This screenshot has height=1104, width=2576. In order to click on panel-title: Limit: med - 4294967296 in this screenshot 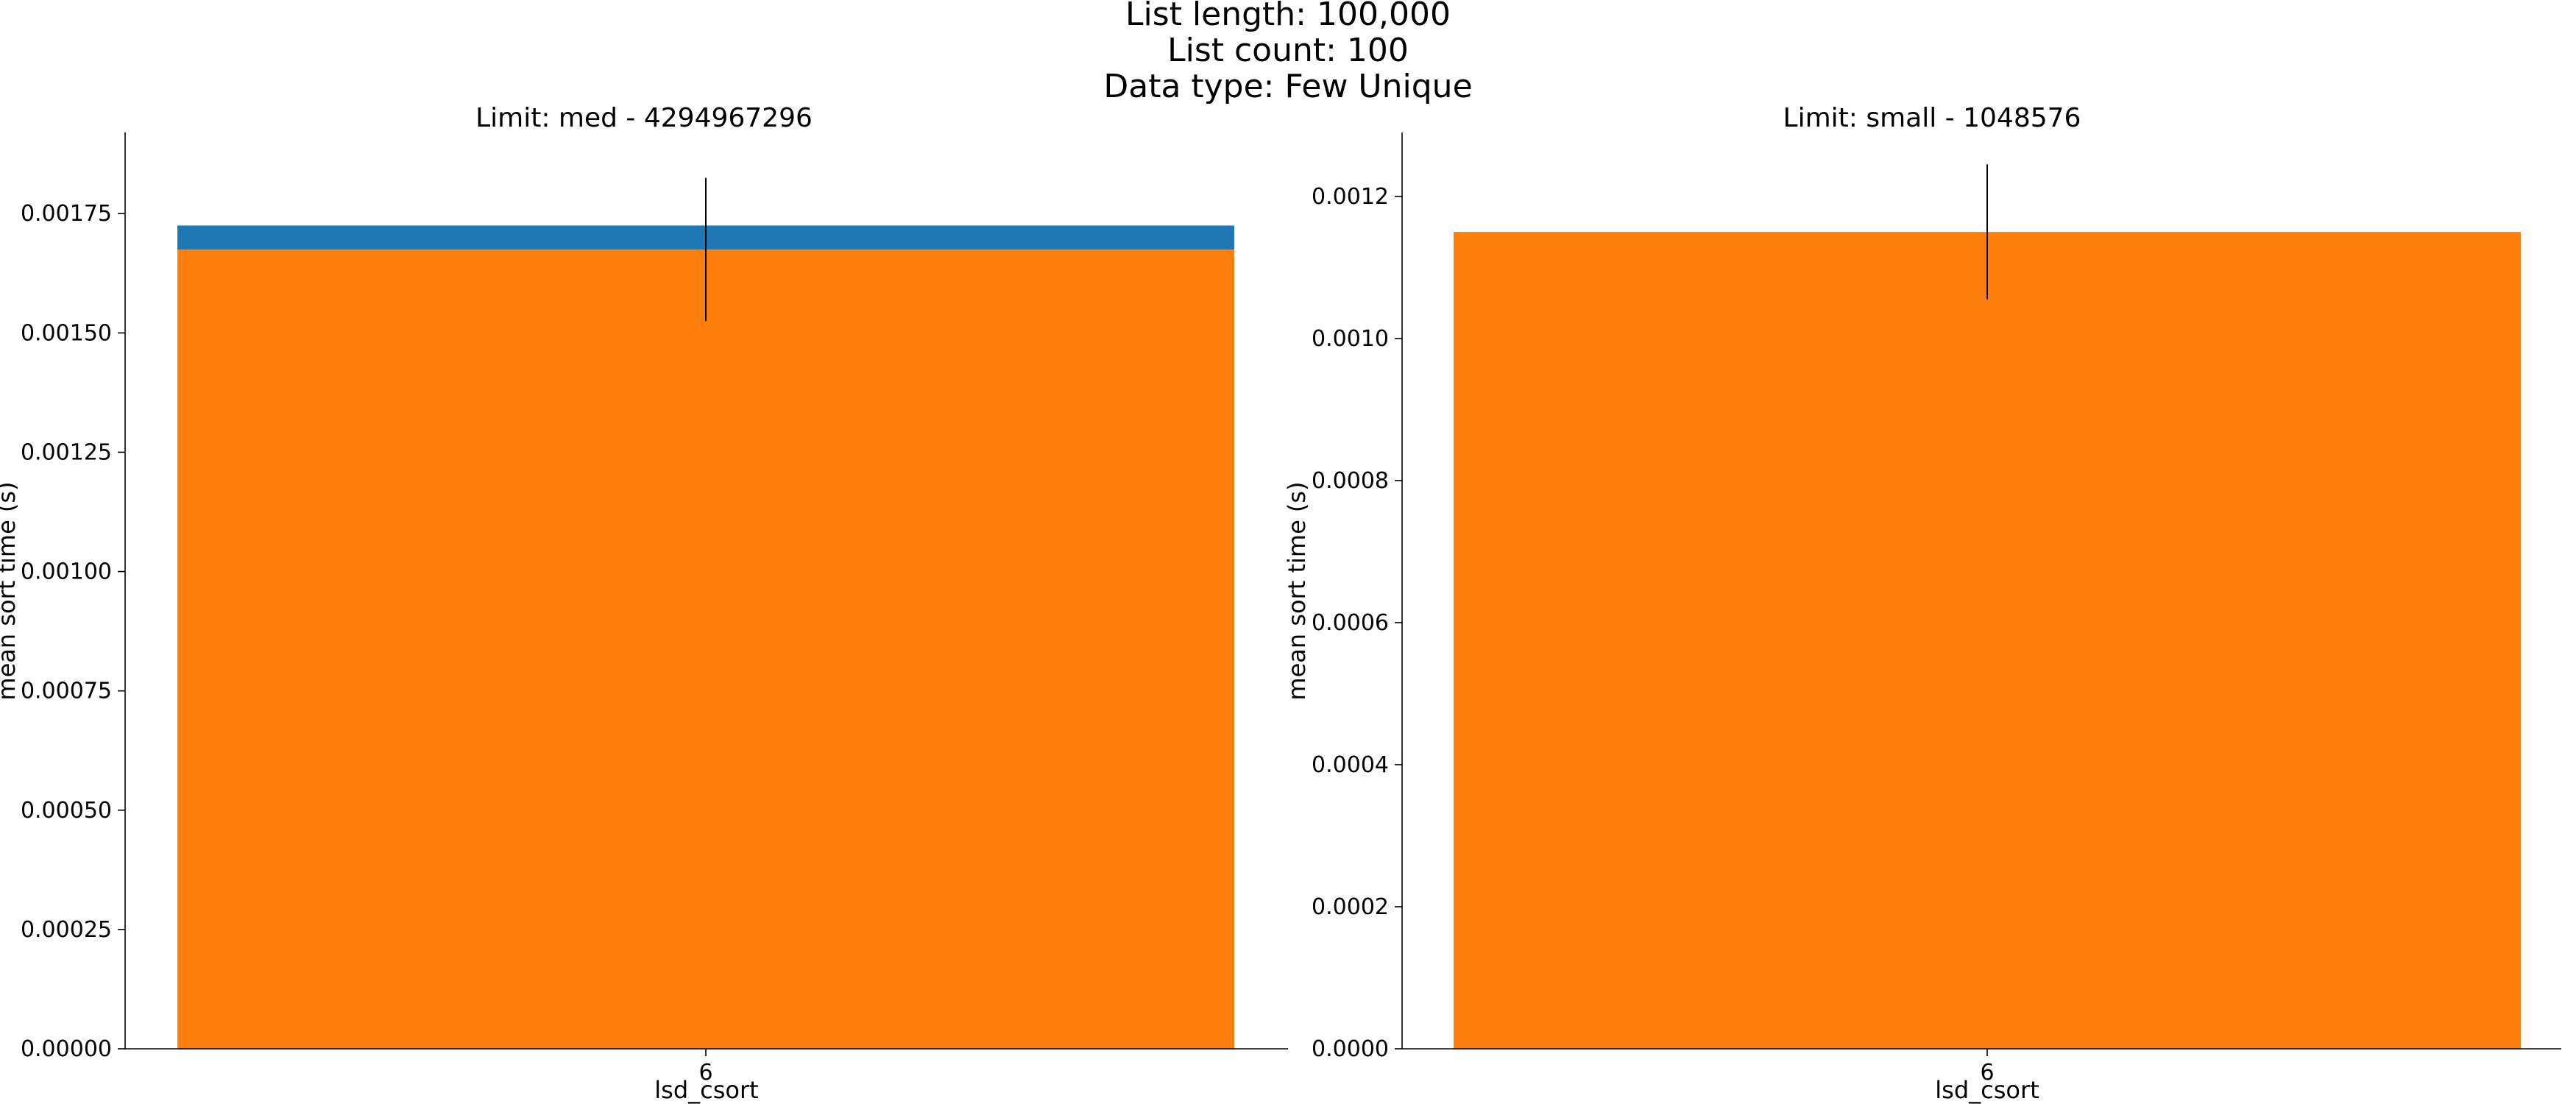, I will do `click(644, 118)`.